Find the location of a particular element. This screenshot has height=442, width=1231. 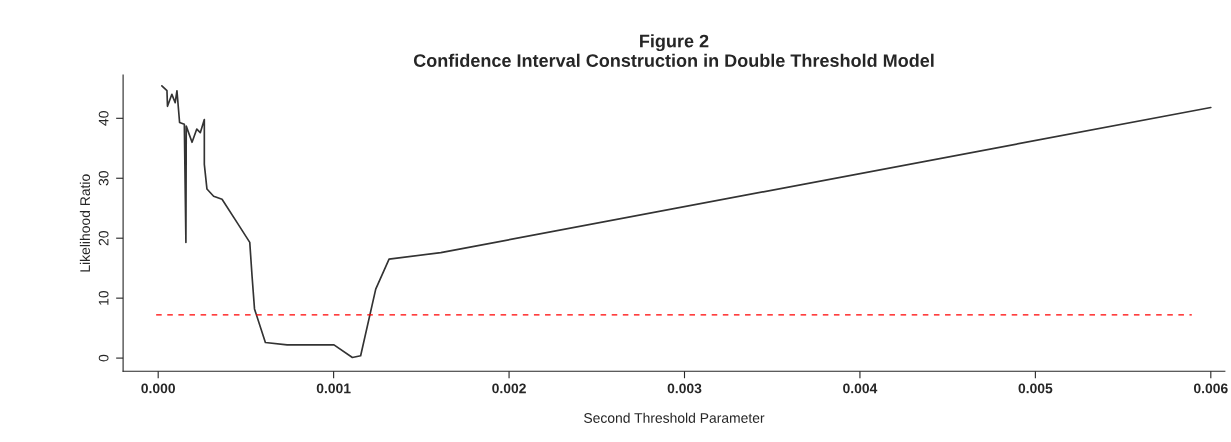

x-axis-title: Second Threshold Parameter is located at coordinates (674, 417).